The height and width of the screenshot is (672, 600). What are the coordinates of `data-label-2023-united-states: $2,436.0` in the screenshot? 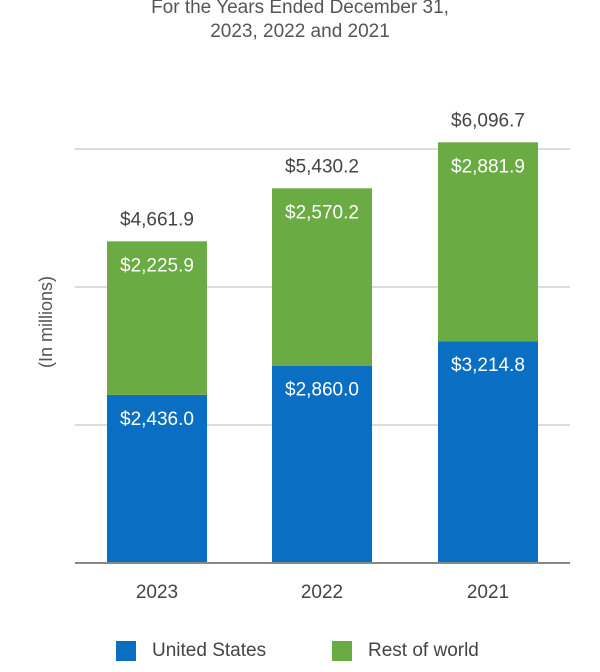 It's located at (157, 419).